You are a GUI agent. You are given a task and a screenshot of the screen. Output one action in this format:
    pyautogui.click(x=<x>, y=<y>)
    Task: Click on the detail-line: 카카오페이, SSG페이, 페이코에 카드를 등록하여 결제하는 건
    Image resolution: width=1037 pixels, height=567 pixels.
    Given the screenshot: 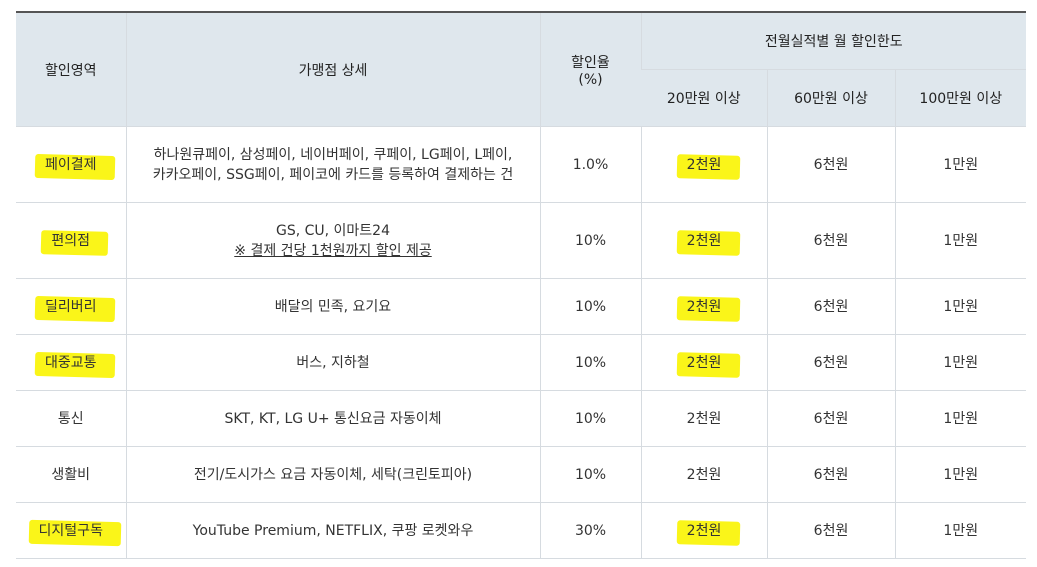 What is the action you would take?
    pyautogui.click(x=333, y=174)
    